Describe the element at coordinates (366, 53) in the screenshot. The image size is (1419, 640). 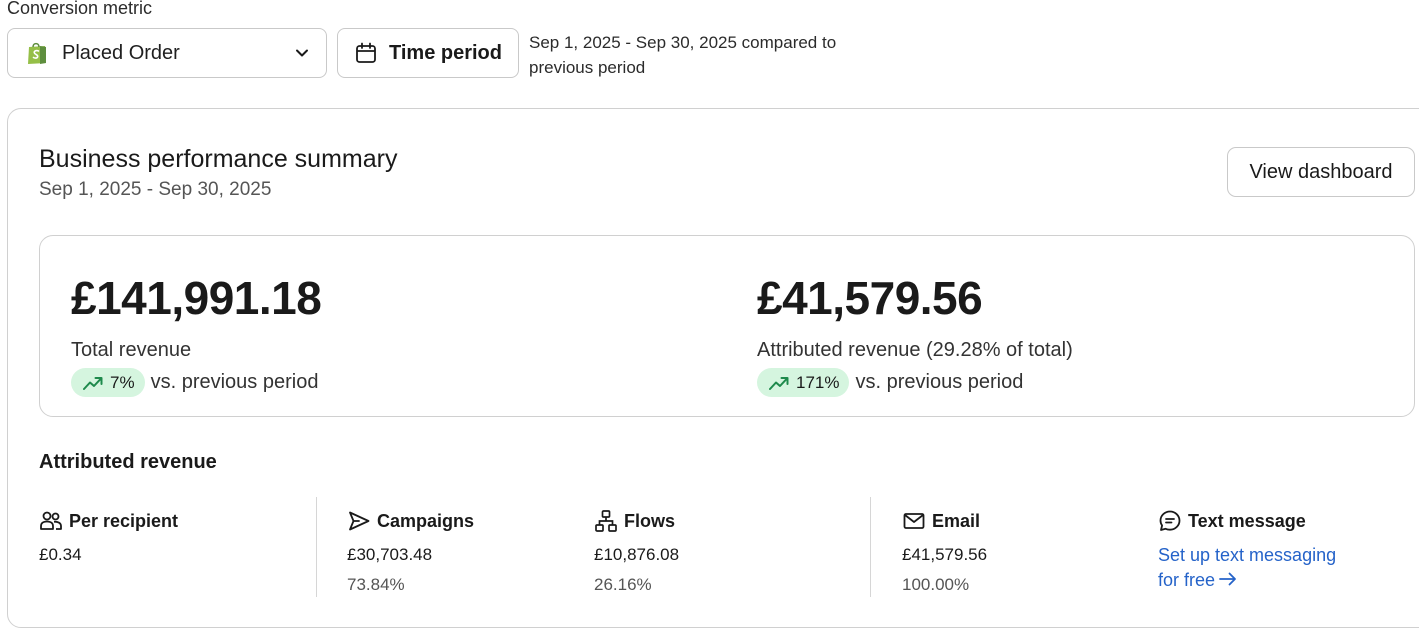
I see `calendar-icon` at that location.